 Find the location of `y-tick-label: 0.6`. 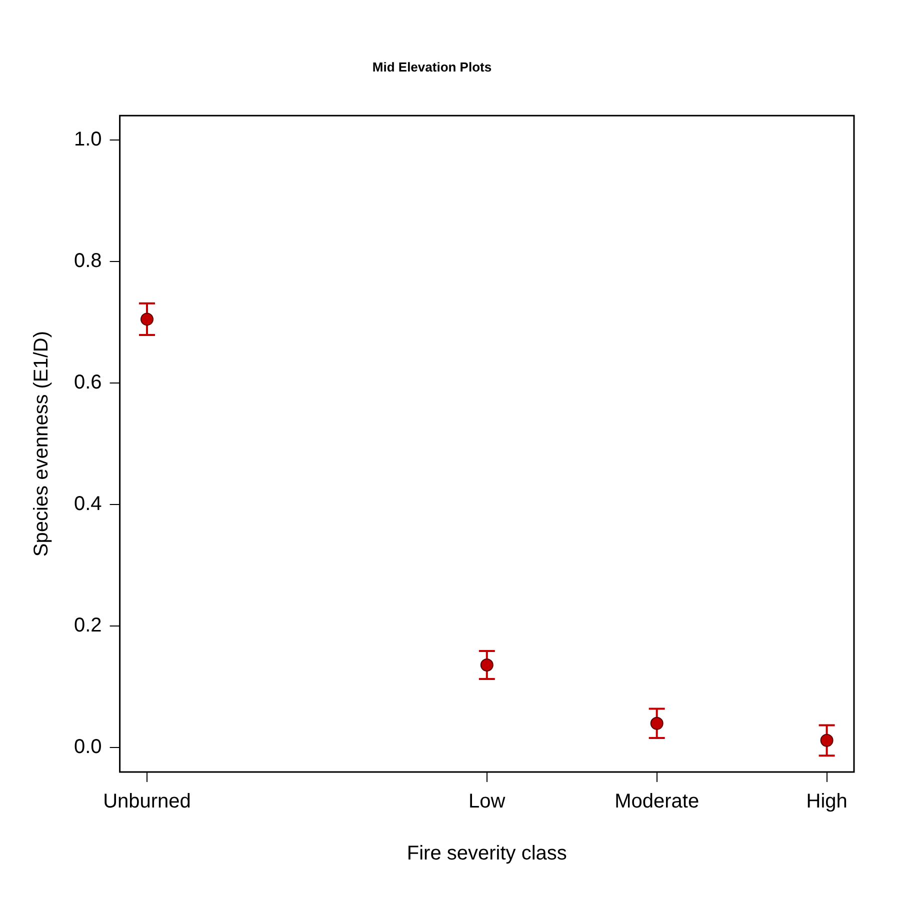

y-tick-label: 0.6 is located at coordinates (88, 383).